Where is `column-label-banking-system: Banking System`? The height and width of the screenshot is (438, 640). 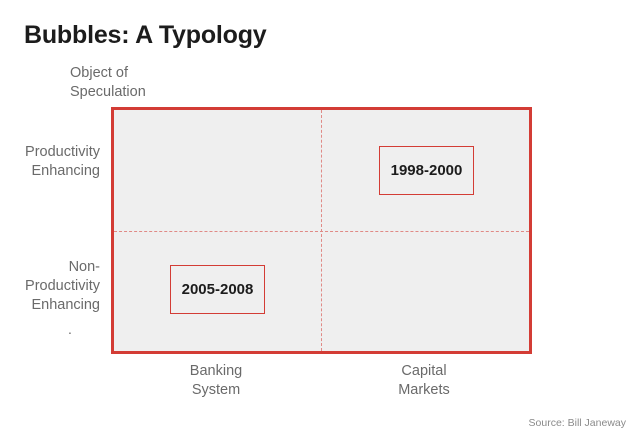 column-label-banking-system: Banking System is located at coordinates (216, 381).